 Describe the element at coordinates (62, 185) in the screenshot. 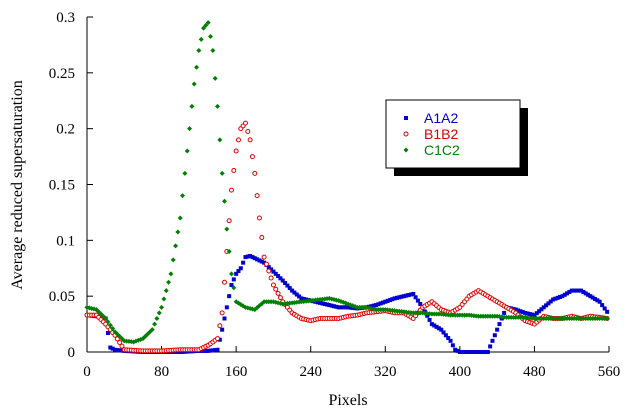

I see `y-tick-labels: 0 0.05 0.1 0.15 0.2 0.25 0.3` at that location.